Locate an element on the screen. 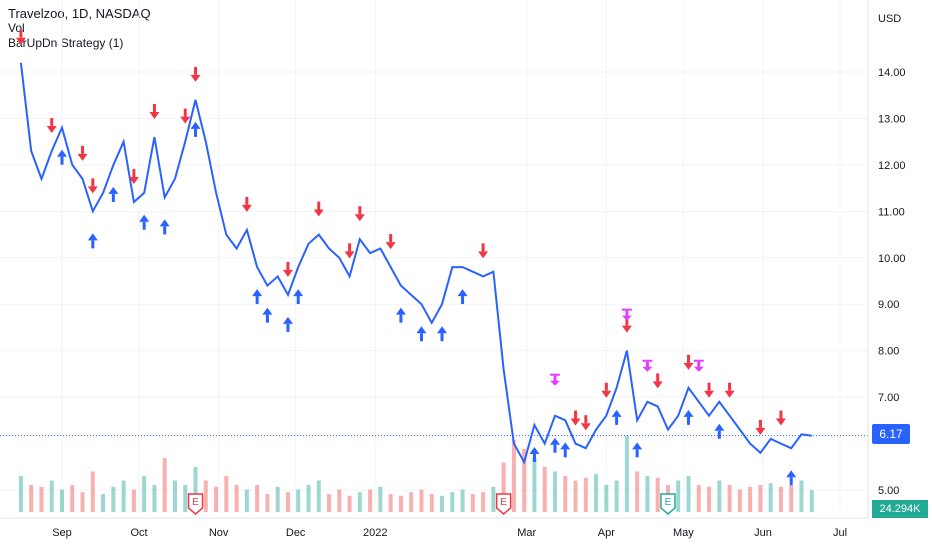 This screenshot has width=932, height=550. y-tick-label: 8.00 is located at coordinates (888, 352).